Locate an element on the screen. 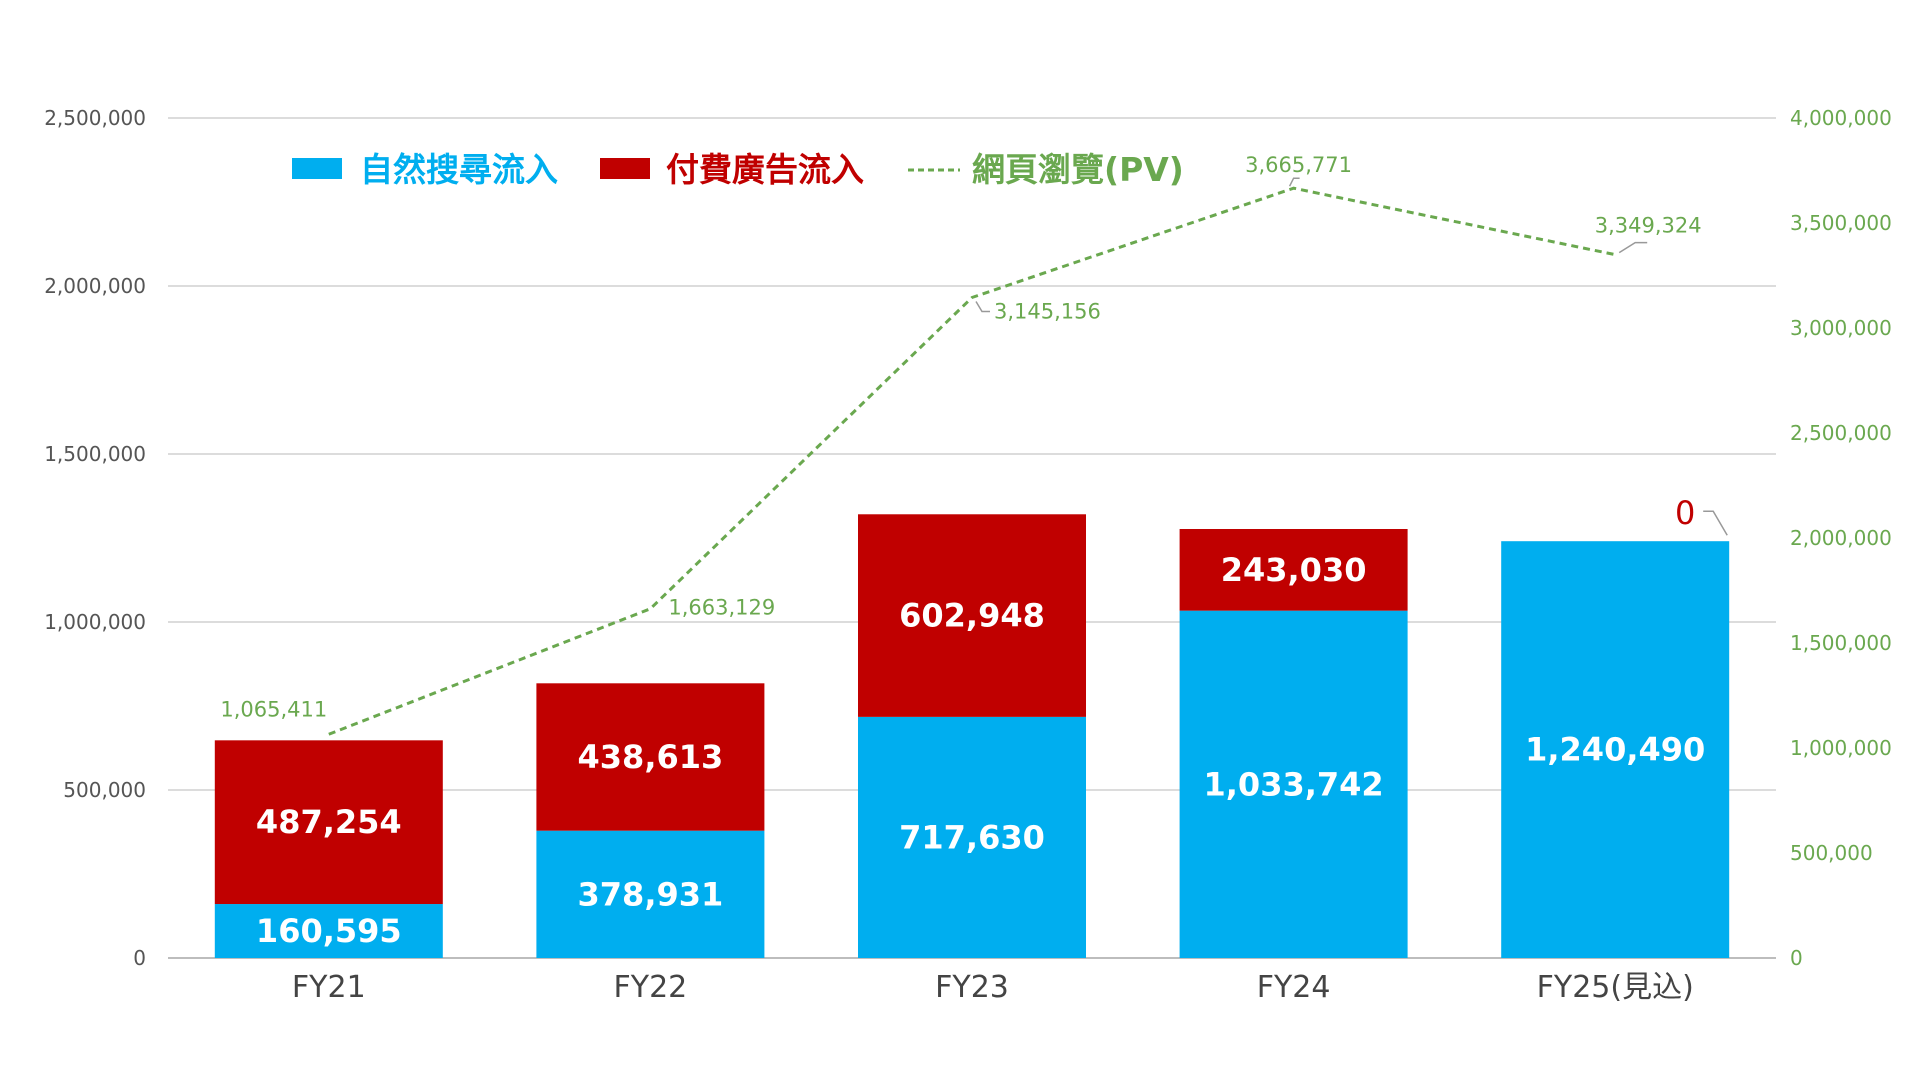  legend: 自然搜尋流入 付費廣告流入 網頁瀏覽(PV) is located at coordinates (738, 169).